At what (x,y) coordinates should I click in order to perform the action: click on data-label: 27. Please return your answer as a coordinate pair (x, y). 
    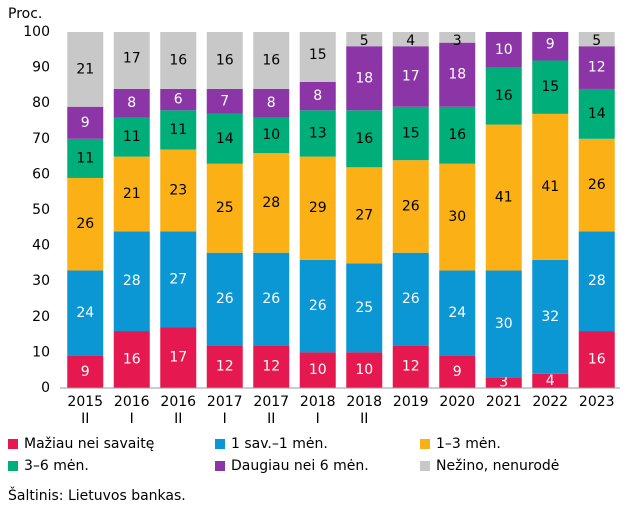
    Looking at the image, I should click on (364, 215).